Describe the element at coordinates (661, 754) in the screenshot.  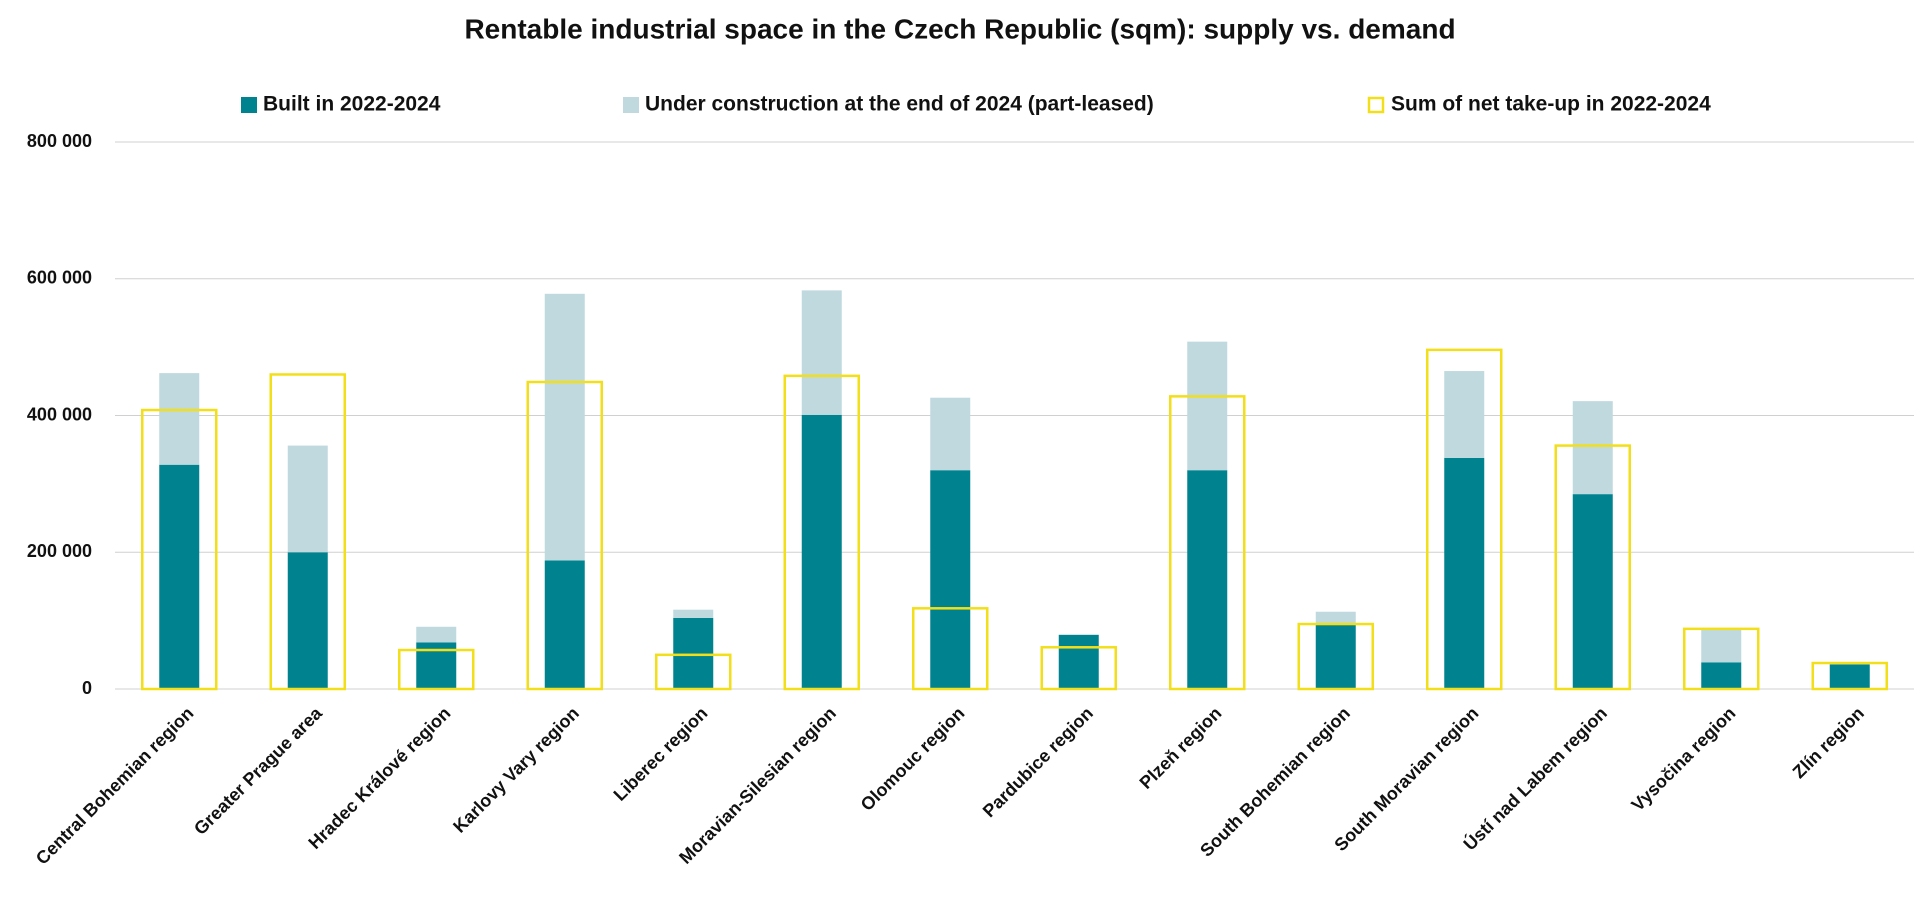
I see `x-tick-label: Liberec region` at that location.